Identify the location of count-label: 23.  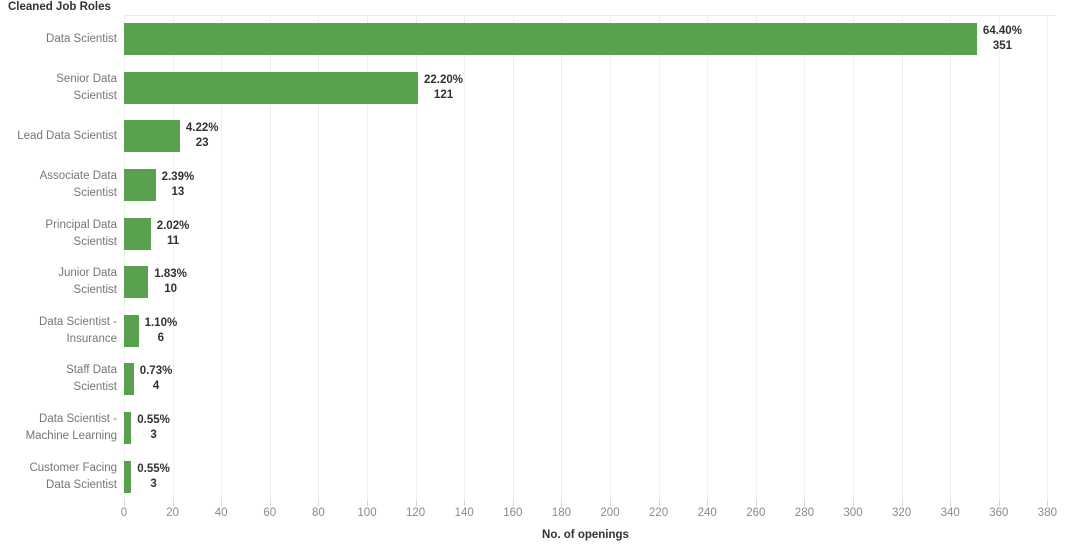
(202, 143).